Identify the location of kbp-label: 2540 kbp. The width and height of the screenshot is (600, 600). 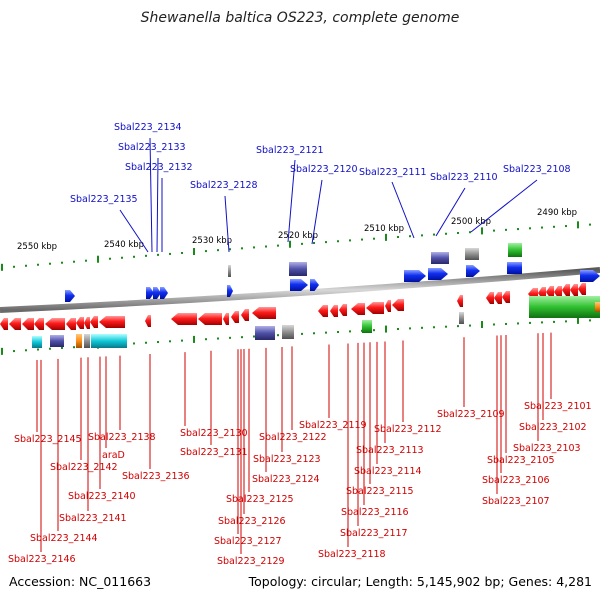
(124, 245).